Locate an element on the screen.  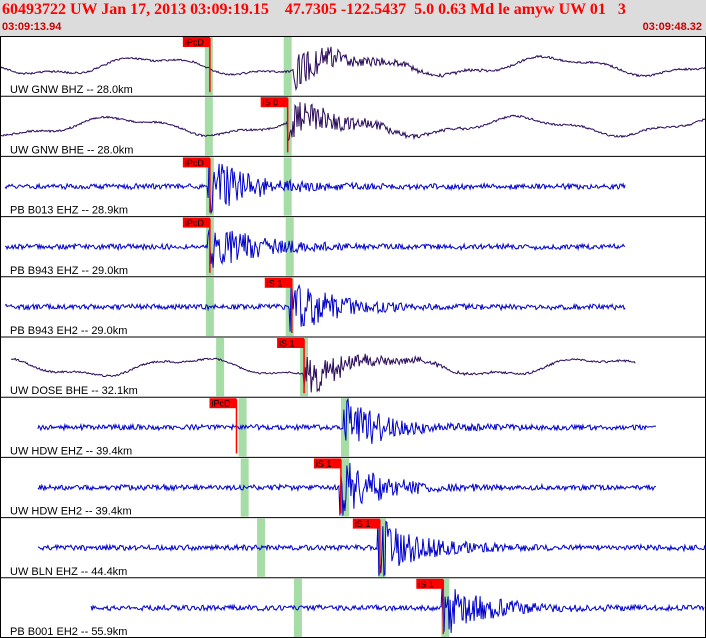
trace-row: iS 0 UW GNW BHE -- 28.0km is located at coordinates (353, 125).